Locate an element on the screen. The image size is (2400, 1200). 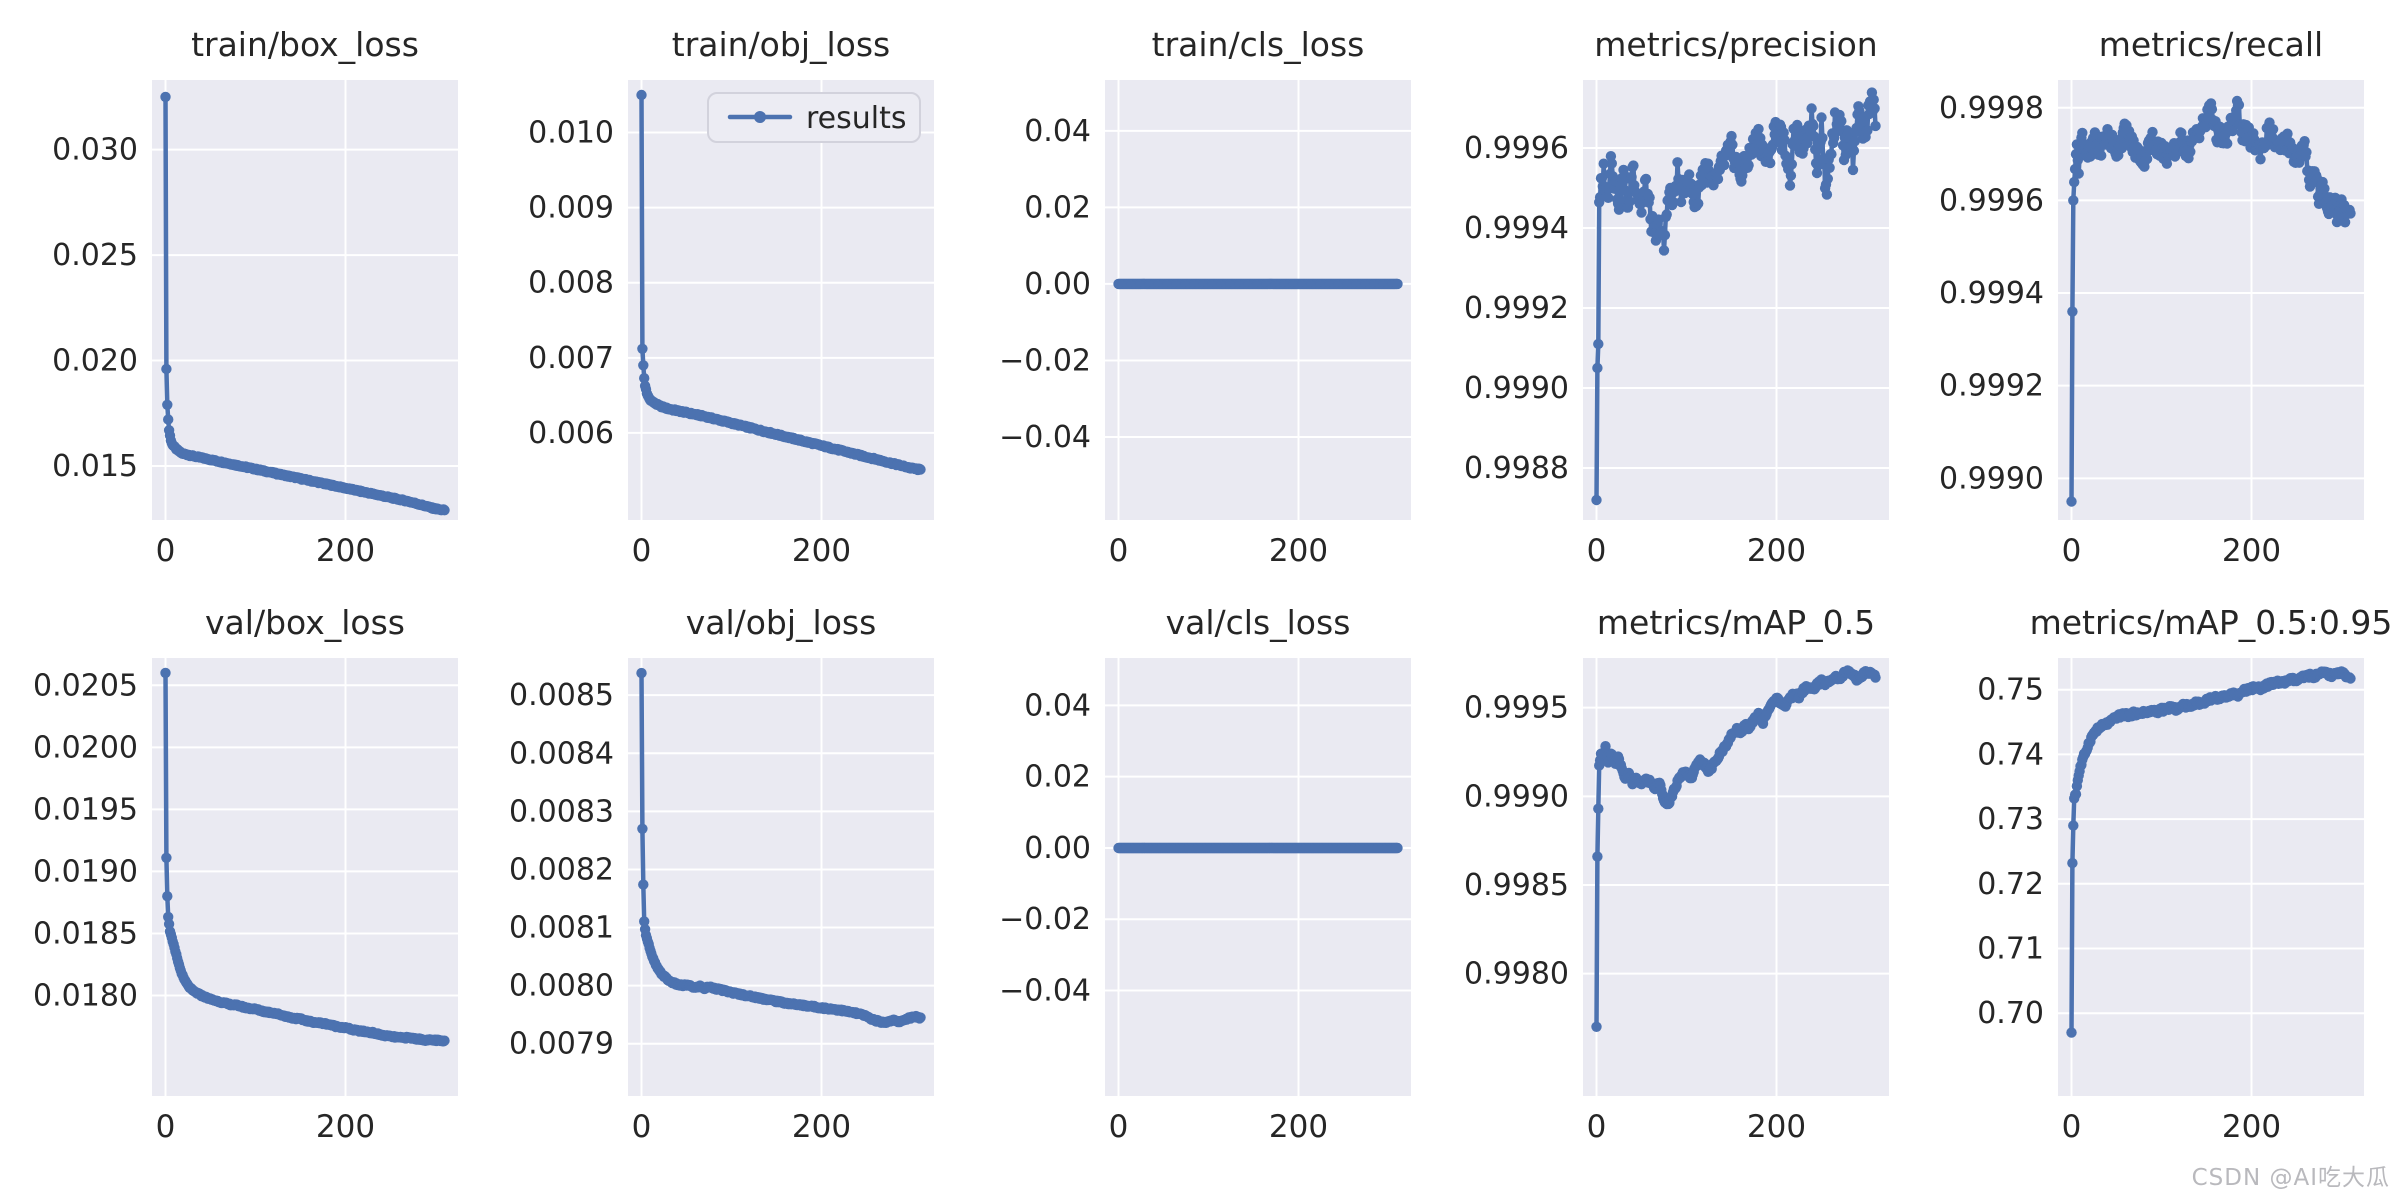
subplot-title: metrics/precision is located at coordinates (1735, 44).